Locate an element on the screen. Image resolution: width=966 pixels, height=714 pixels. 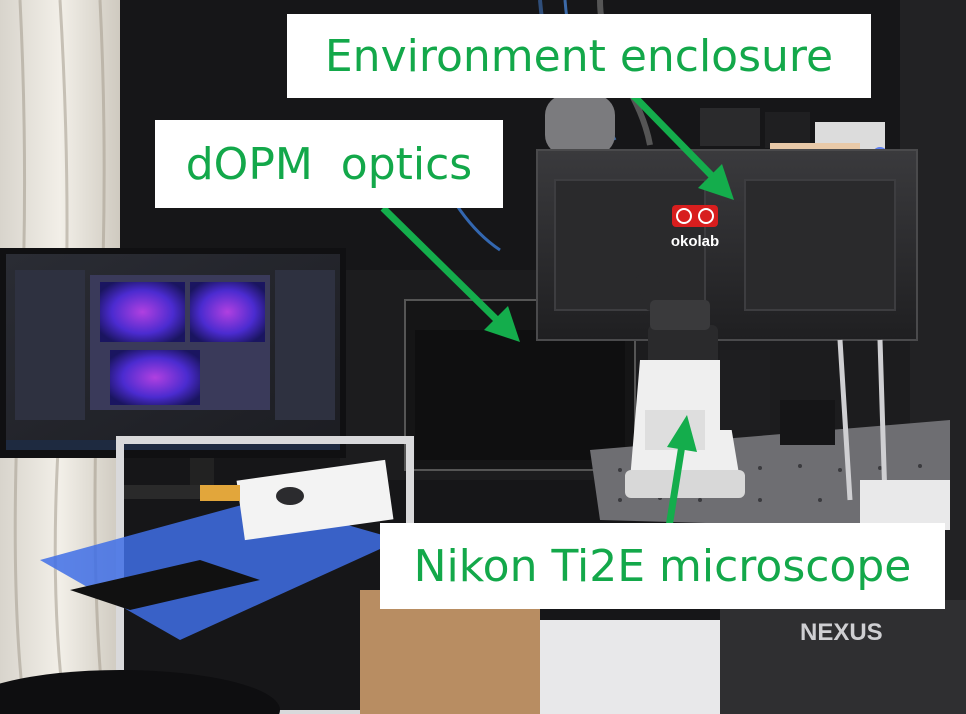
chair is located at coordinates (140, 692).